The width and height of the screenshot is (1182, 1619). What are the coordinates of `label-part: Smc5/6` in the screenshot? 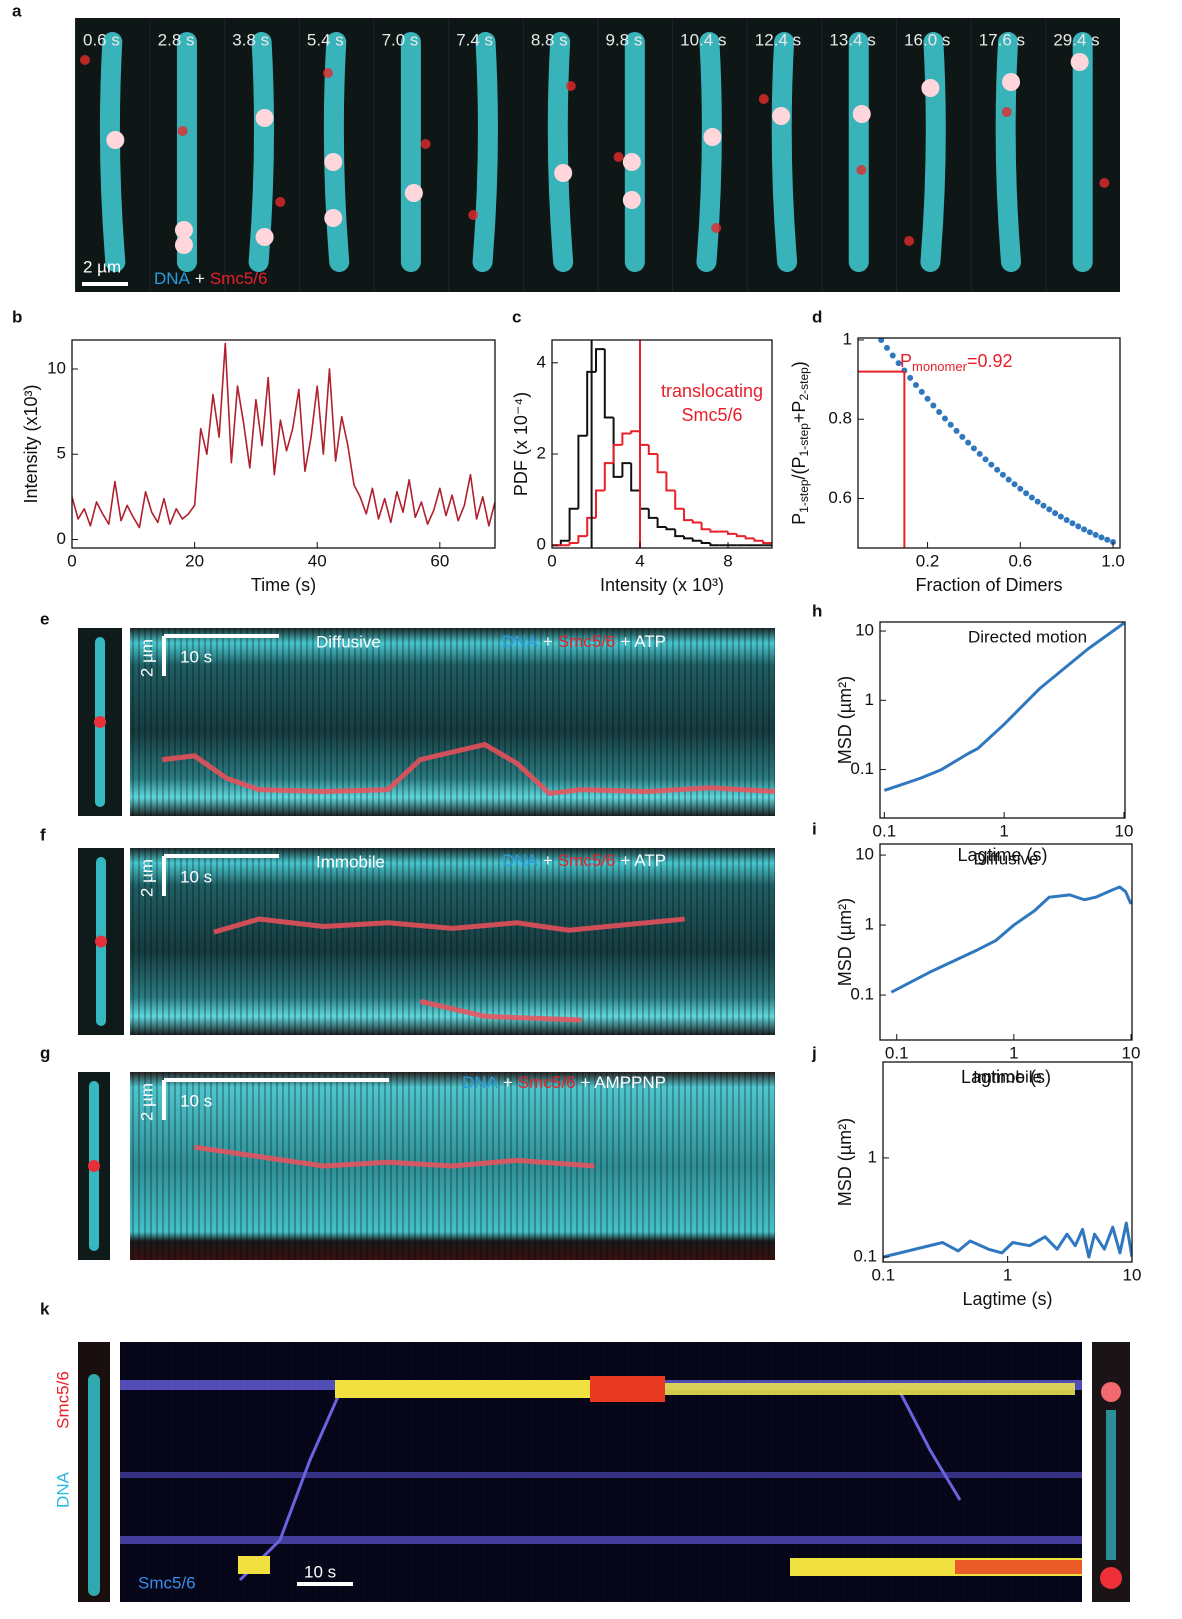 It's located at (587, 641).